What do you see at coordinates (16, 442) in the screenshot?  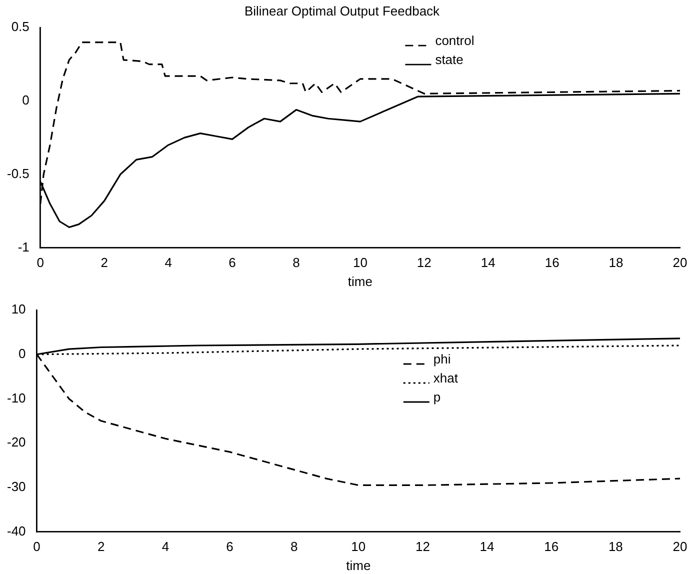 I see `y-tick-label: -20` at bounding box center [16, 442].